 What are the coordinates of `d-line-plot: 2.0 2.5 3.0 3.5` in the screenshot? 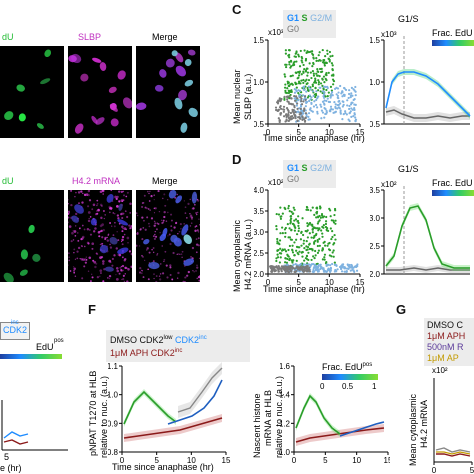 It's located at (420, 232).